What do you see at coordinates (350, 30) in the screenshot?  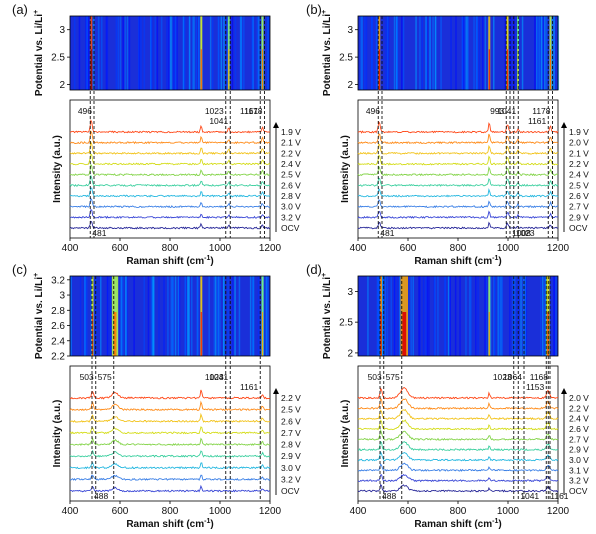 I see `heatmap-ytick-label: 3` at bounding box center [350, 30].